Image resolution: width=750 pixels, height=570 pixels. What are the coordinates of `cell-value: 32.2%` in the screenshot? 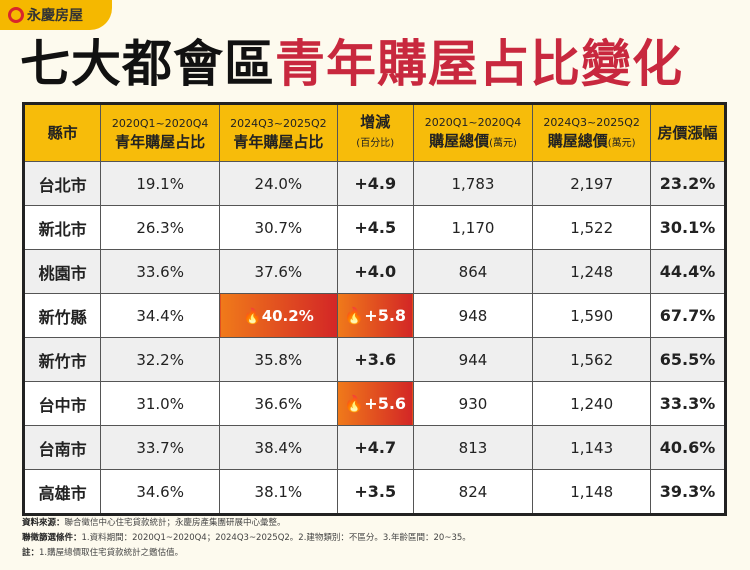 It's located at (160, 359).